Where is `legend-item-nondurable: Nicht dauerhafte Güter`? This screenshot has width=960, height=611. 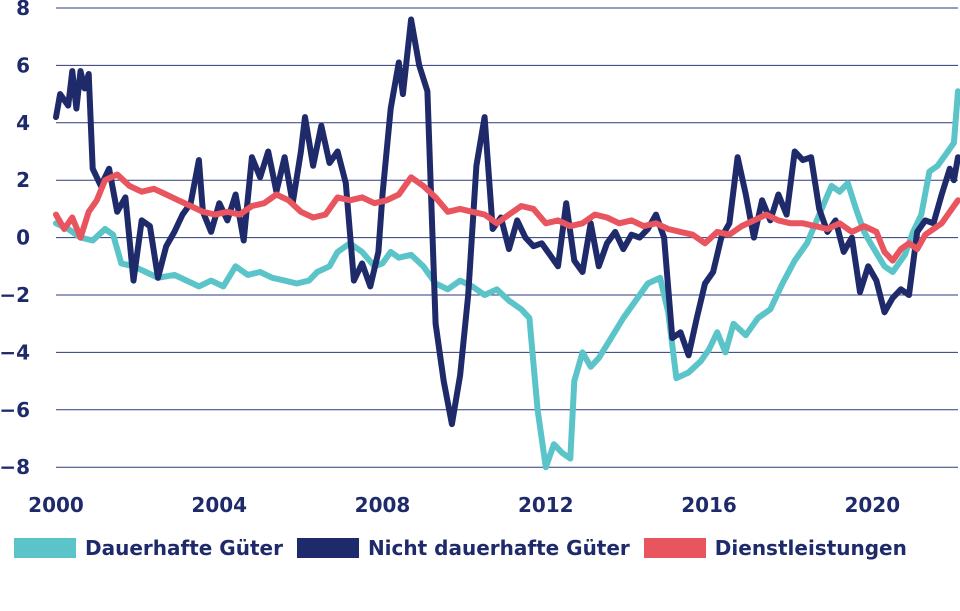 legend-item-nondurable: Nicht dauerhafte Güter is located at coordinates (463, 548).